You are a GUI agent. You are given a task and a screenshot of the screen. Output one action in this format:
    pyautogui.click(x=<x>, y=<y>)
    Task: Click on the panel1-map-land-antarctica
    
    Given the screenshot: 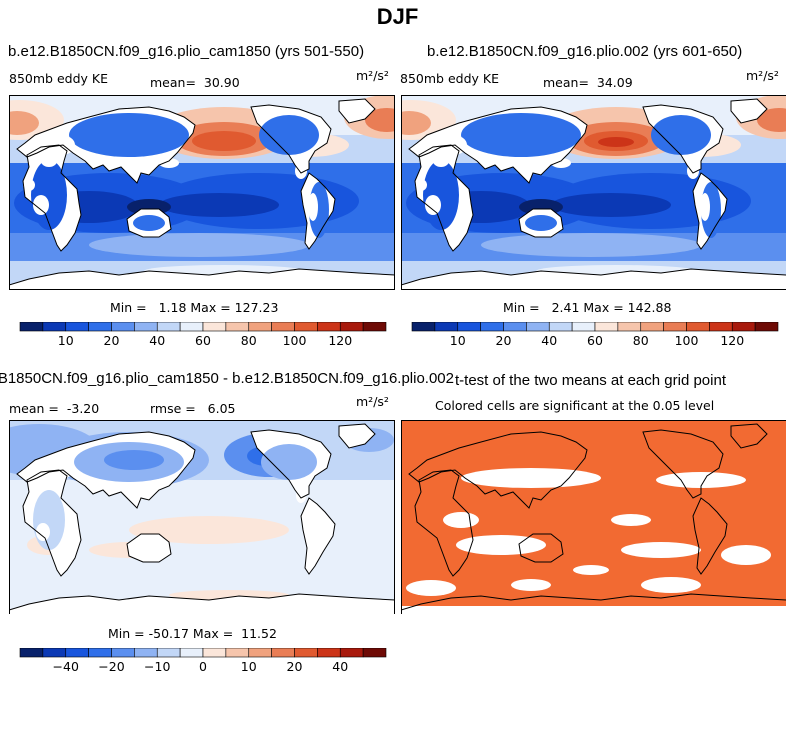 What is the action you would take?
    pyautogui.click(x=202, y=279)
    